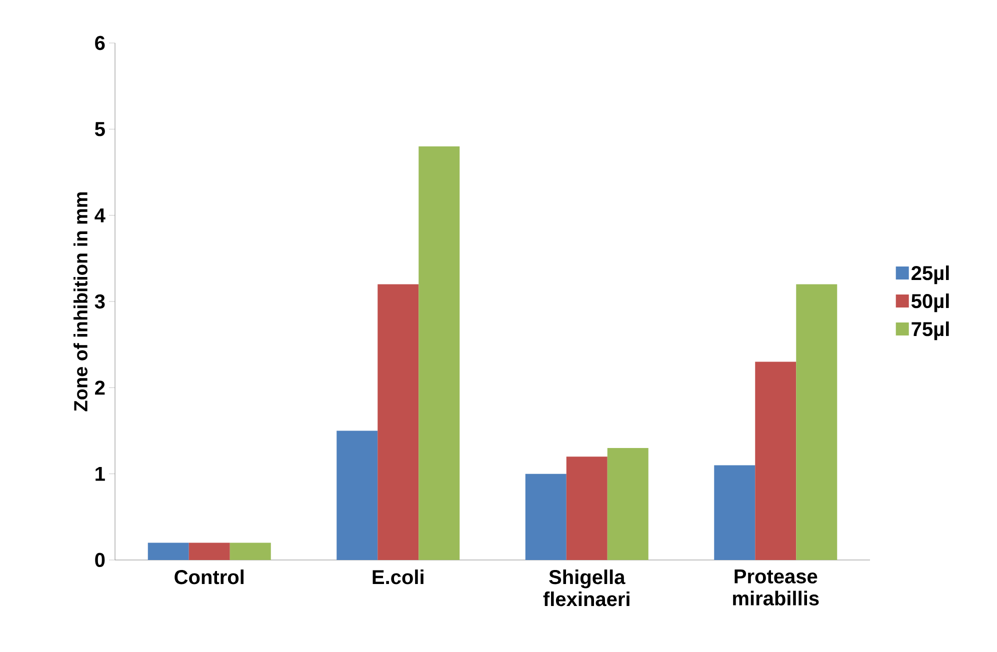 The height and width of the screenshot is (652, 997). Describe the element at coordinates (930, 275) in the screenshot. I see `legend-label: 25µl` at that location.